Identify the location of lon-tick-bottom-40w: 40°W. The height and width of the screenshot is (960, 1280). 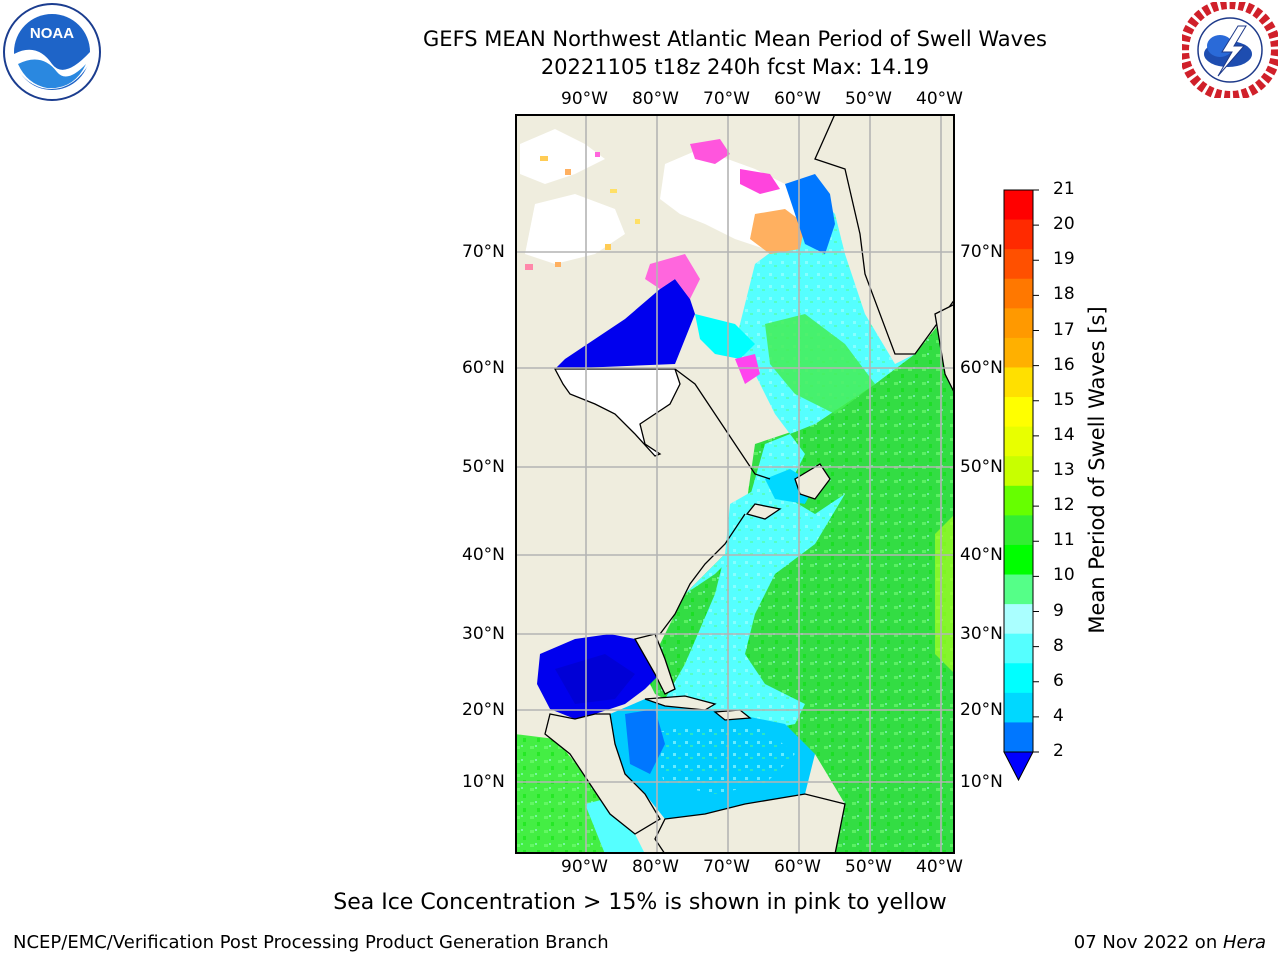
(939, 867).